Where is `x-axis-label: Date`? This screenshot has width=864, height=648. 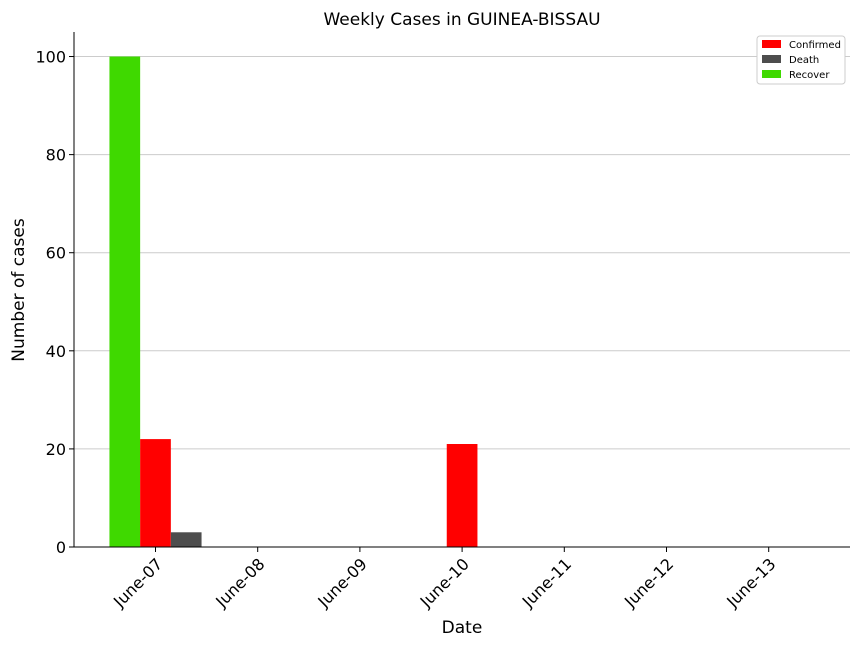
x-axis-label: Date is located at coordinates (462, 628).